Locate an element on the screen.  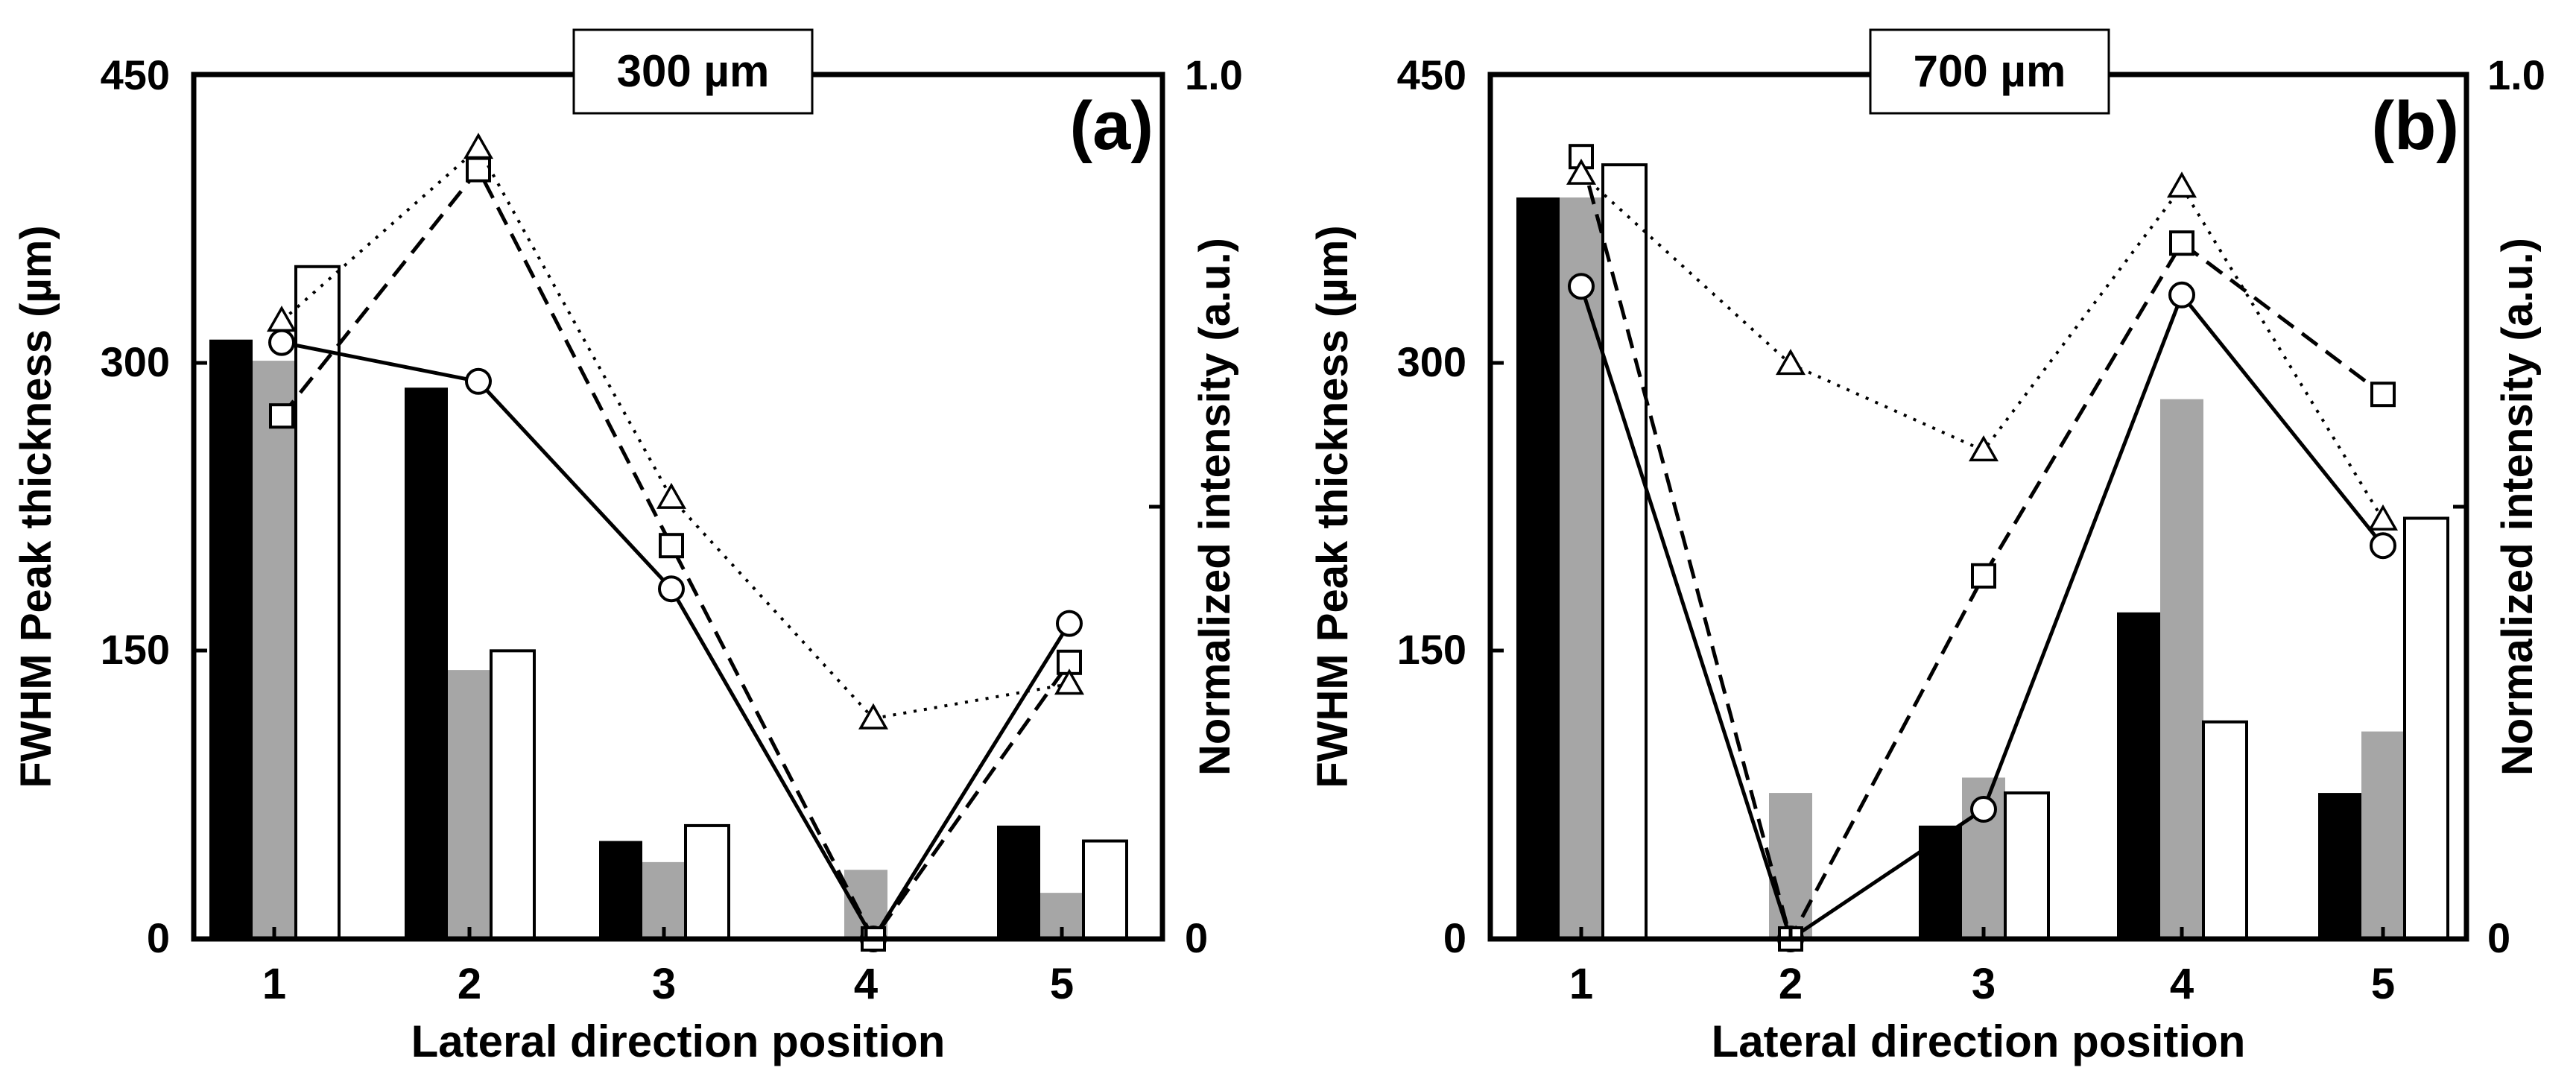
panel-b-xlabel: Lateral direction position is located at coordinates (1979, 1041).